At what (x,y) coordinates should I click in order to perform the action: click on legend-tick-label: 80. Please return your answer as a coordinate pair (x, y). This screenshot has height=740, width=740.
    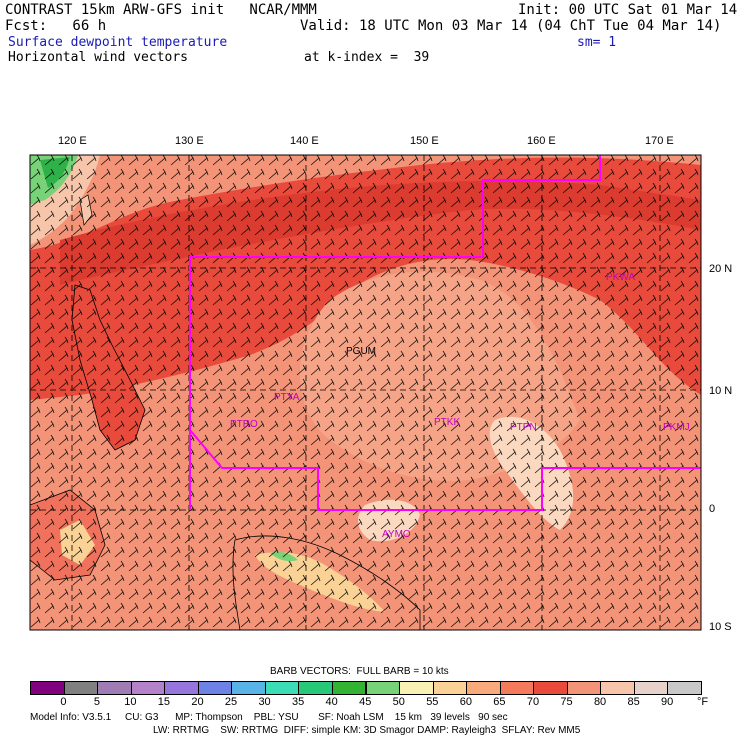
    Looking at the image, I should click on (600, 702).